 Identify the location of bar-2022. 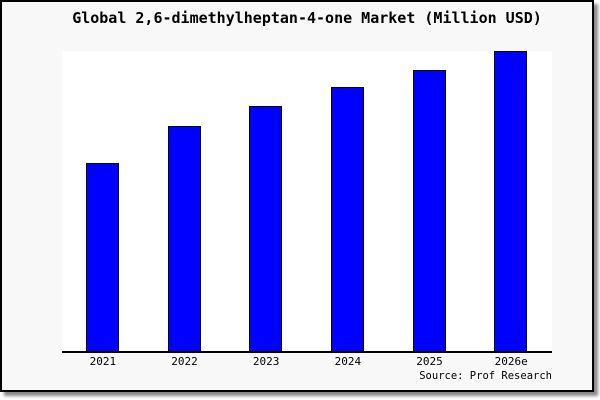
(184, 238).